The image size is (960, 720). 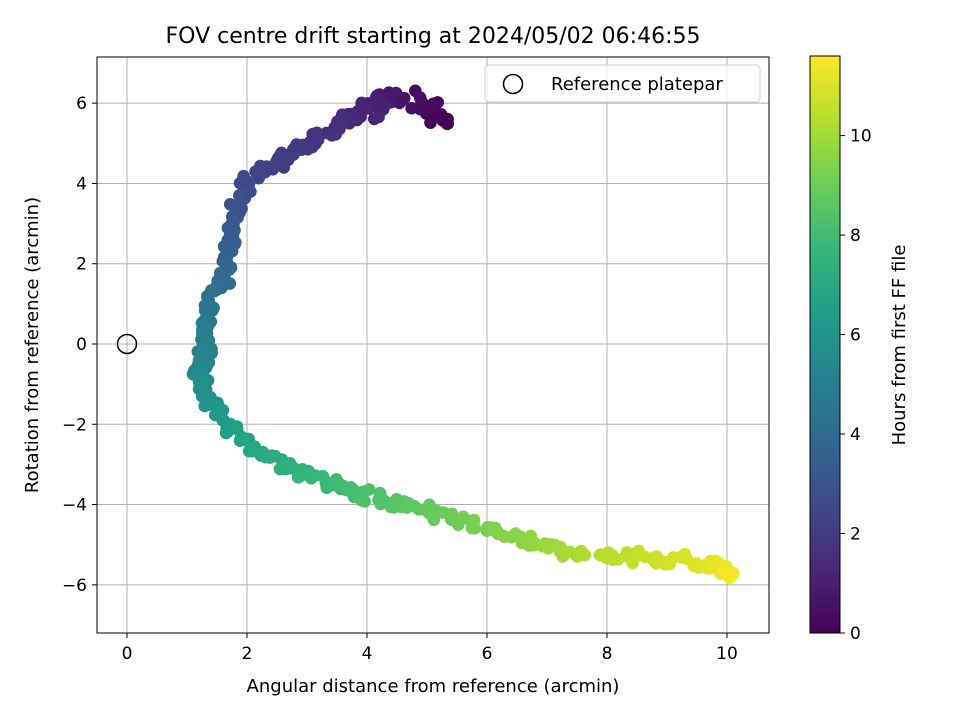 I want to click on colorbar, so click(x=825, y=344).